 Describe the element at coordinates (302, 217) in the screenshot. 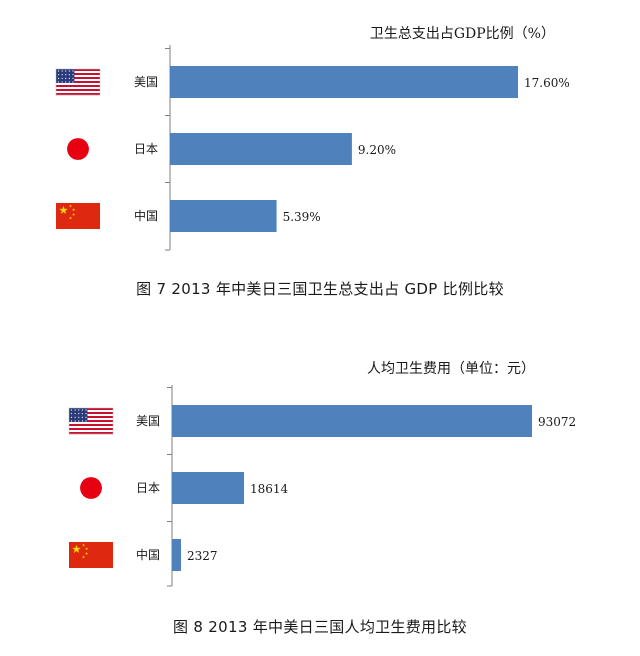

I see `value-label-china: 5.39%` at that location.